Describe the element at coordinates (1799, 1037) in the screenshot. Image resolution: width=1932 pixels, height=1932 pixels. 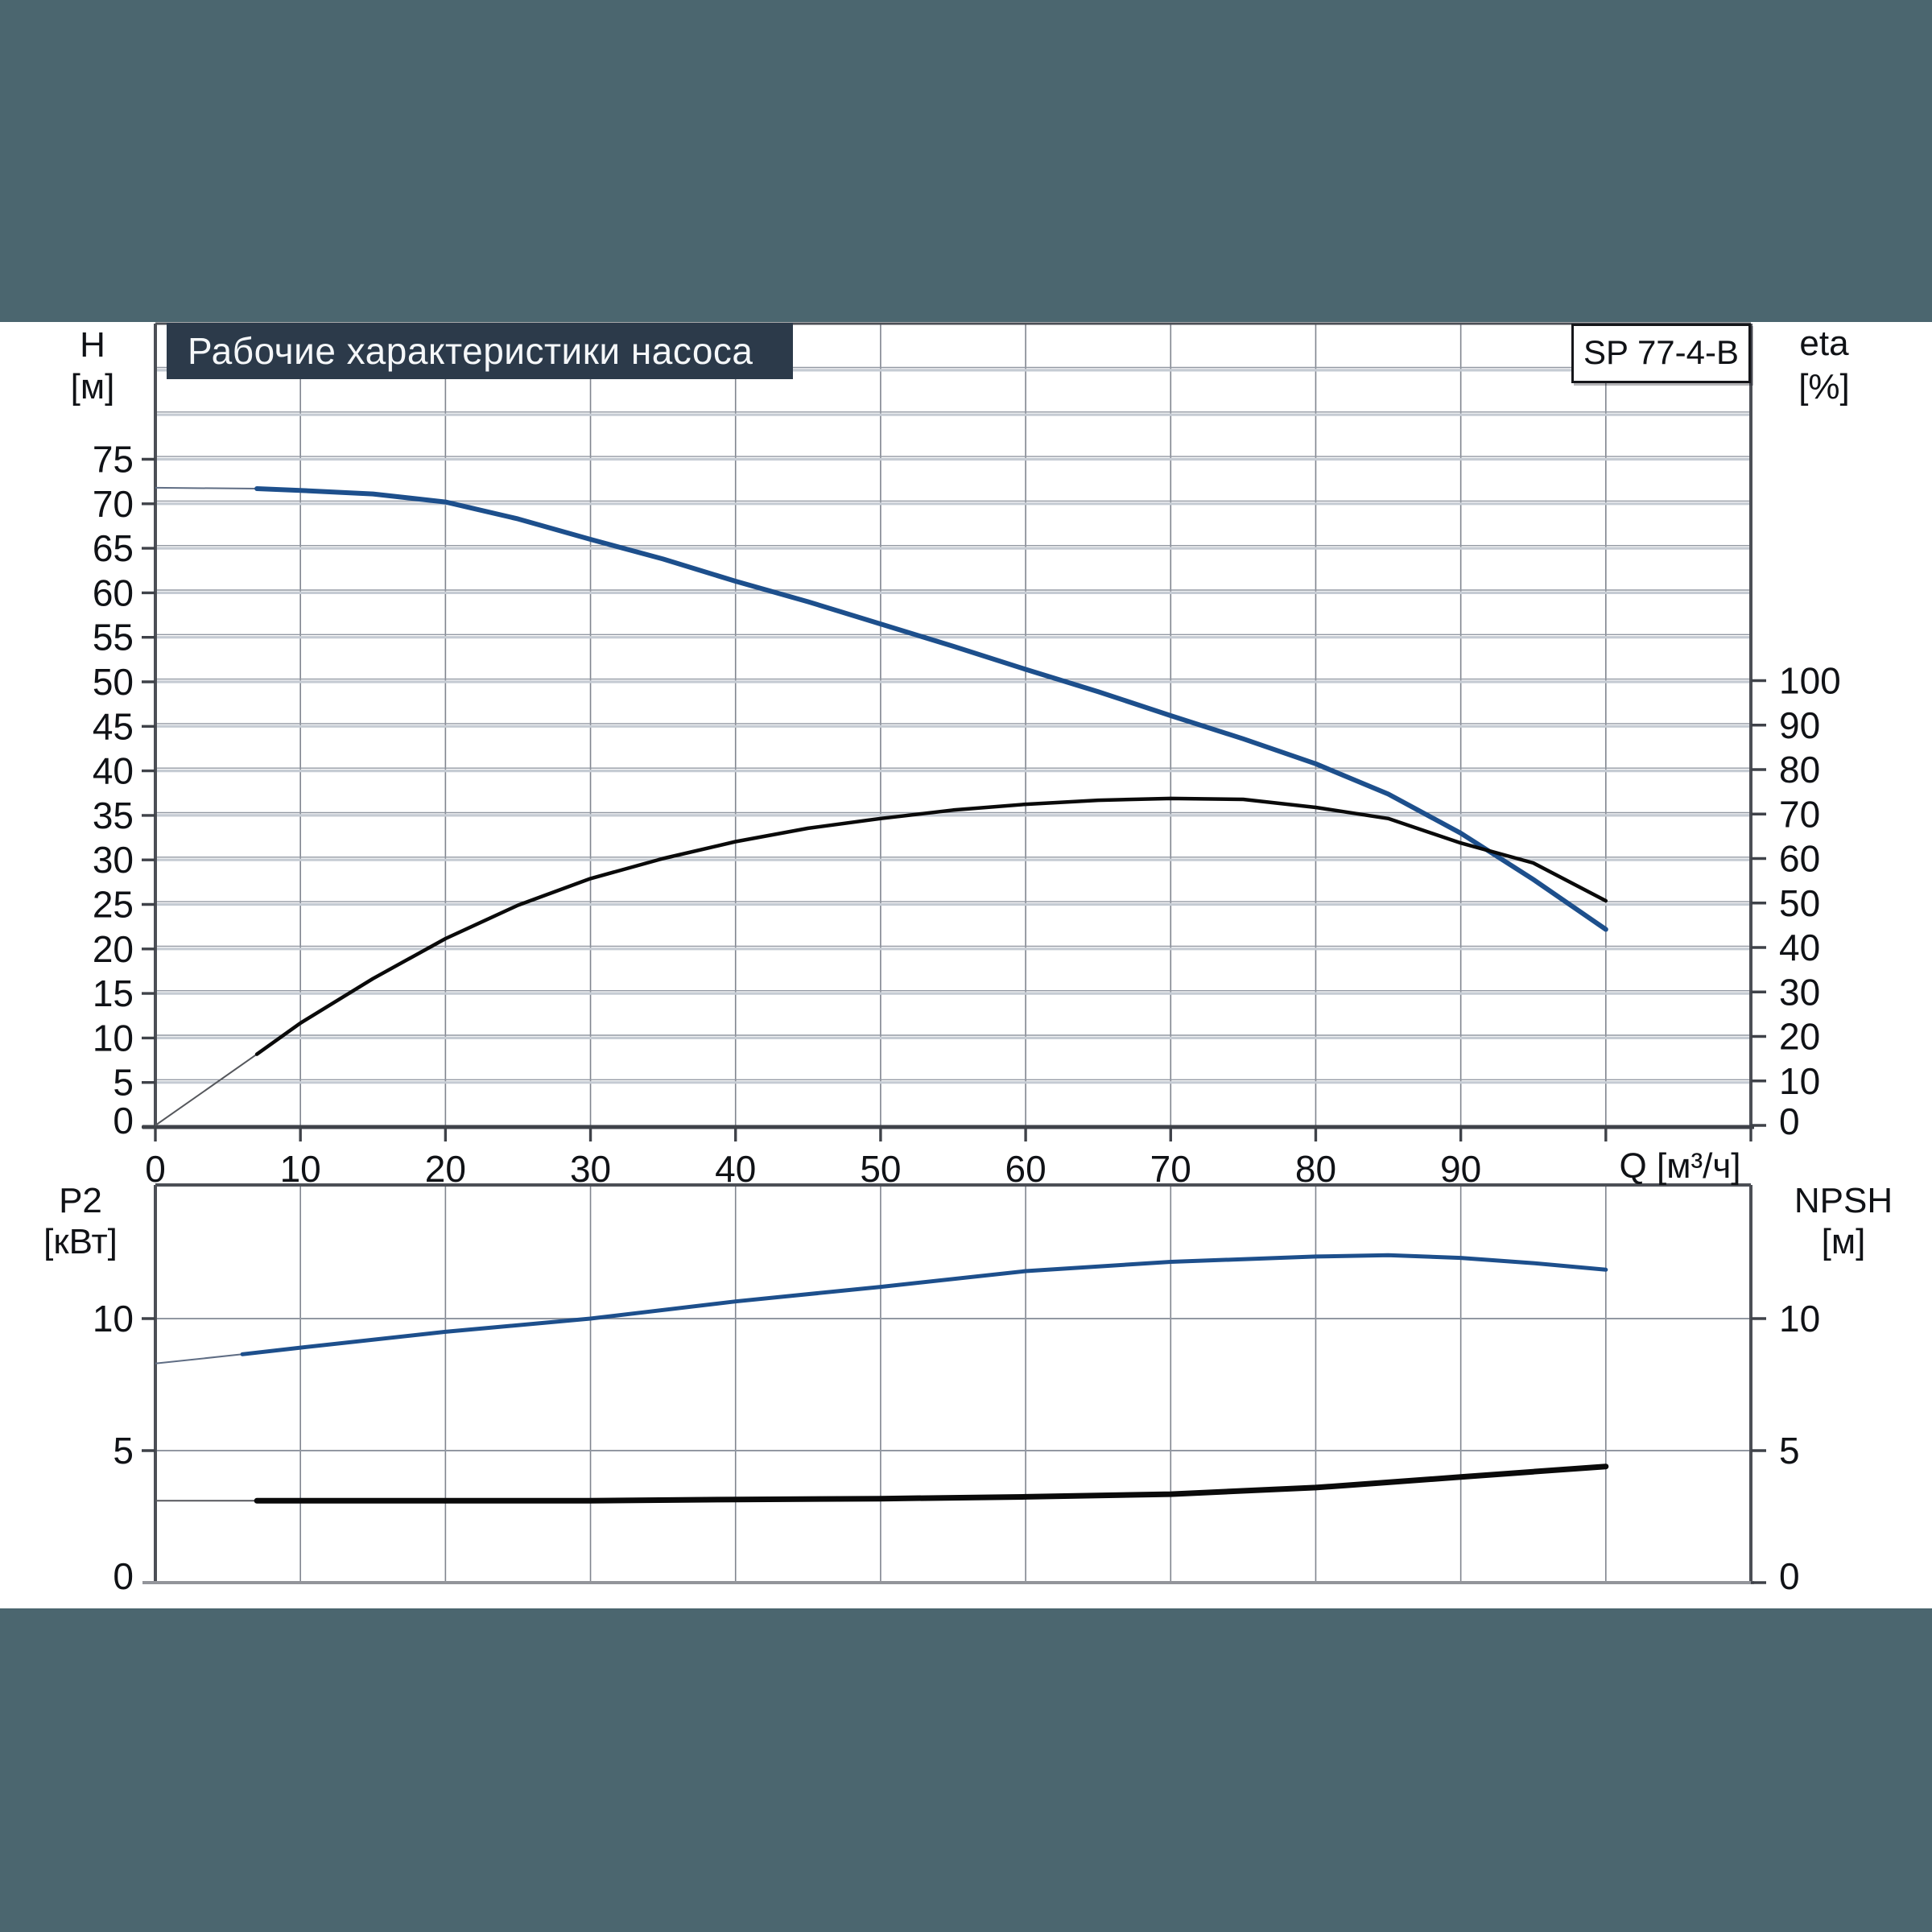
I see `eta-tick-label: 20` at that location.